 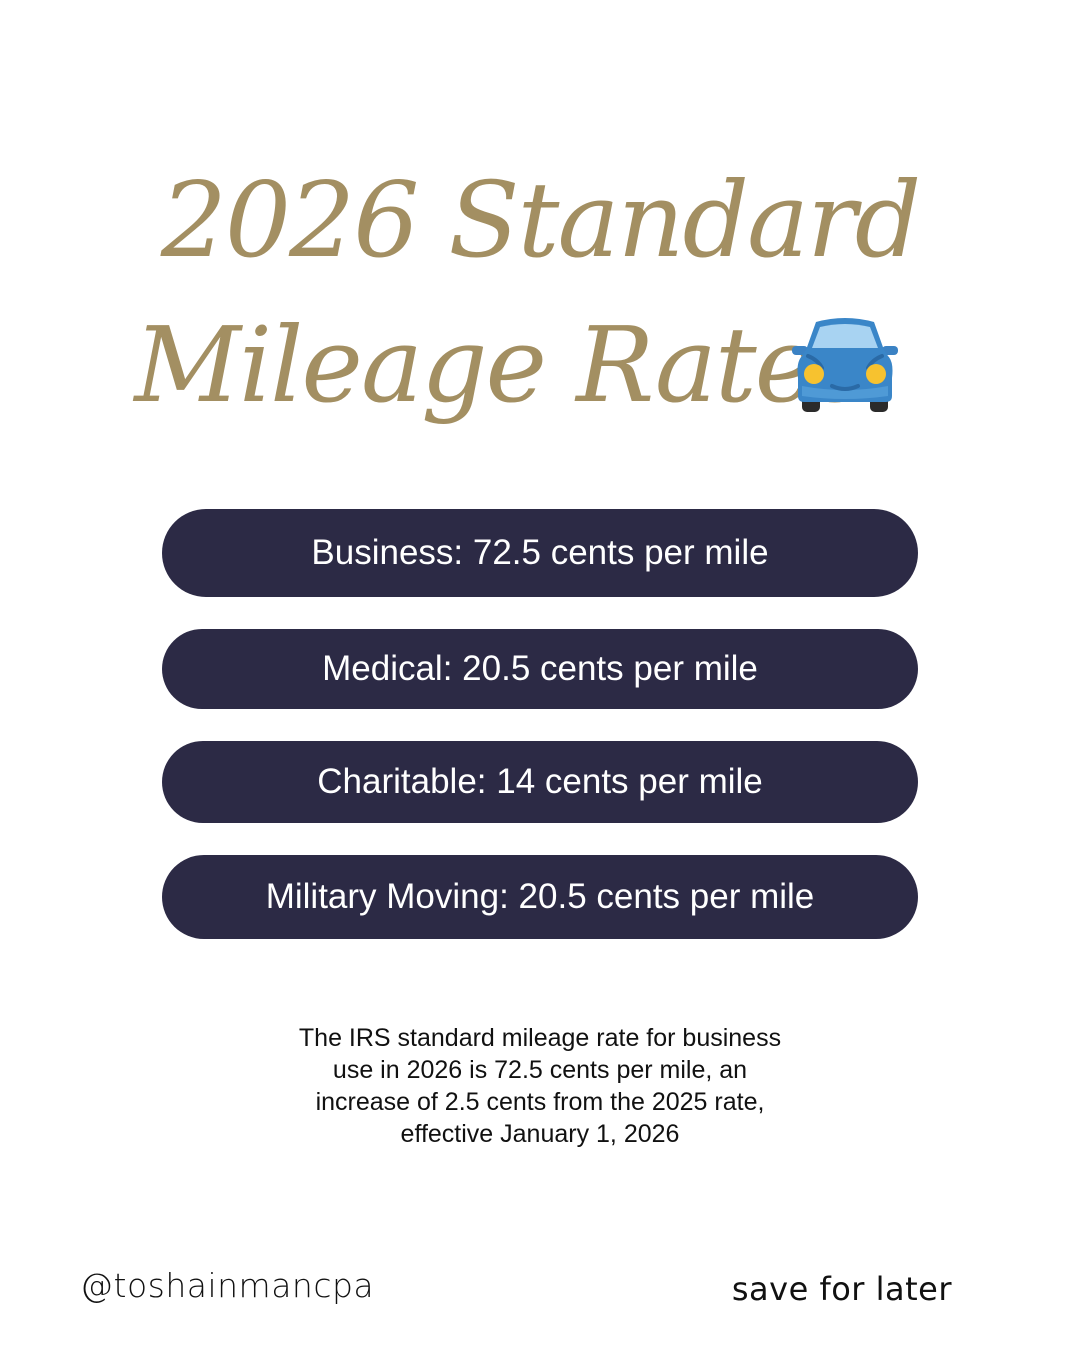 I want to click on note-line: effective January 1, 2026, so click(x=540, y=1134).